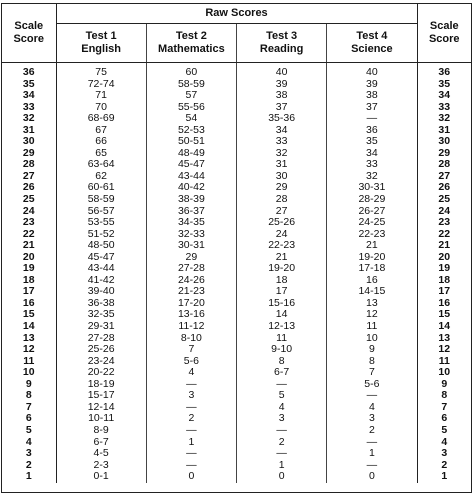 Image resolution: width=474 pixels, height=495 pixels. Describe the element at coordinates (29, 453) in the screenshot. I see `scale-score-cell: 3` at that location.